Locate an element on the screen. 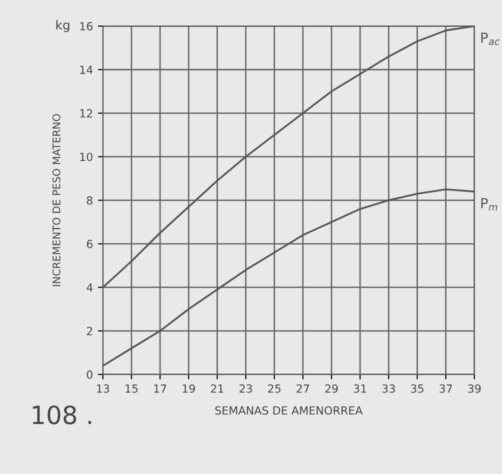  x-tick-label: 31 is located at coordinates (360, 388).